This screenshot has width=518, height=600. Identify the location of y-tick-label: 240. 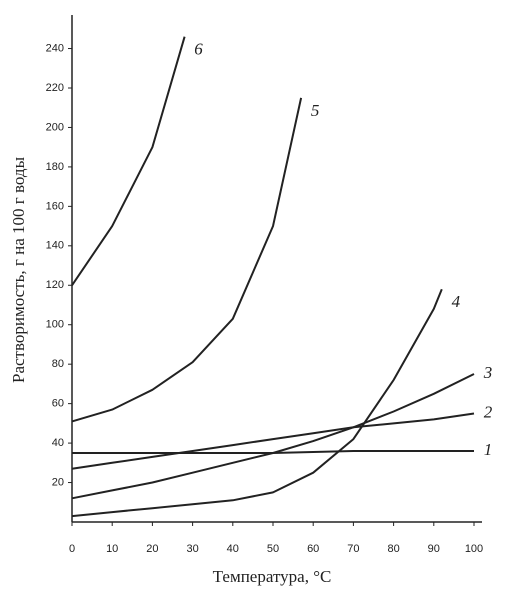
(55, 48).